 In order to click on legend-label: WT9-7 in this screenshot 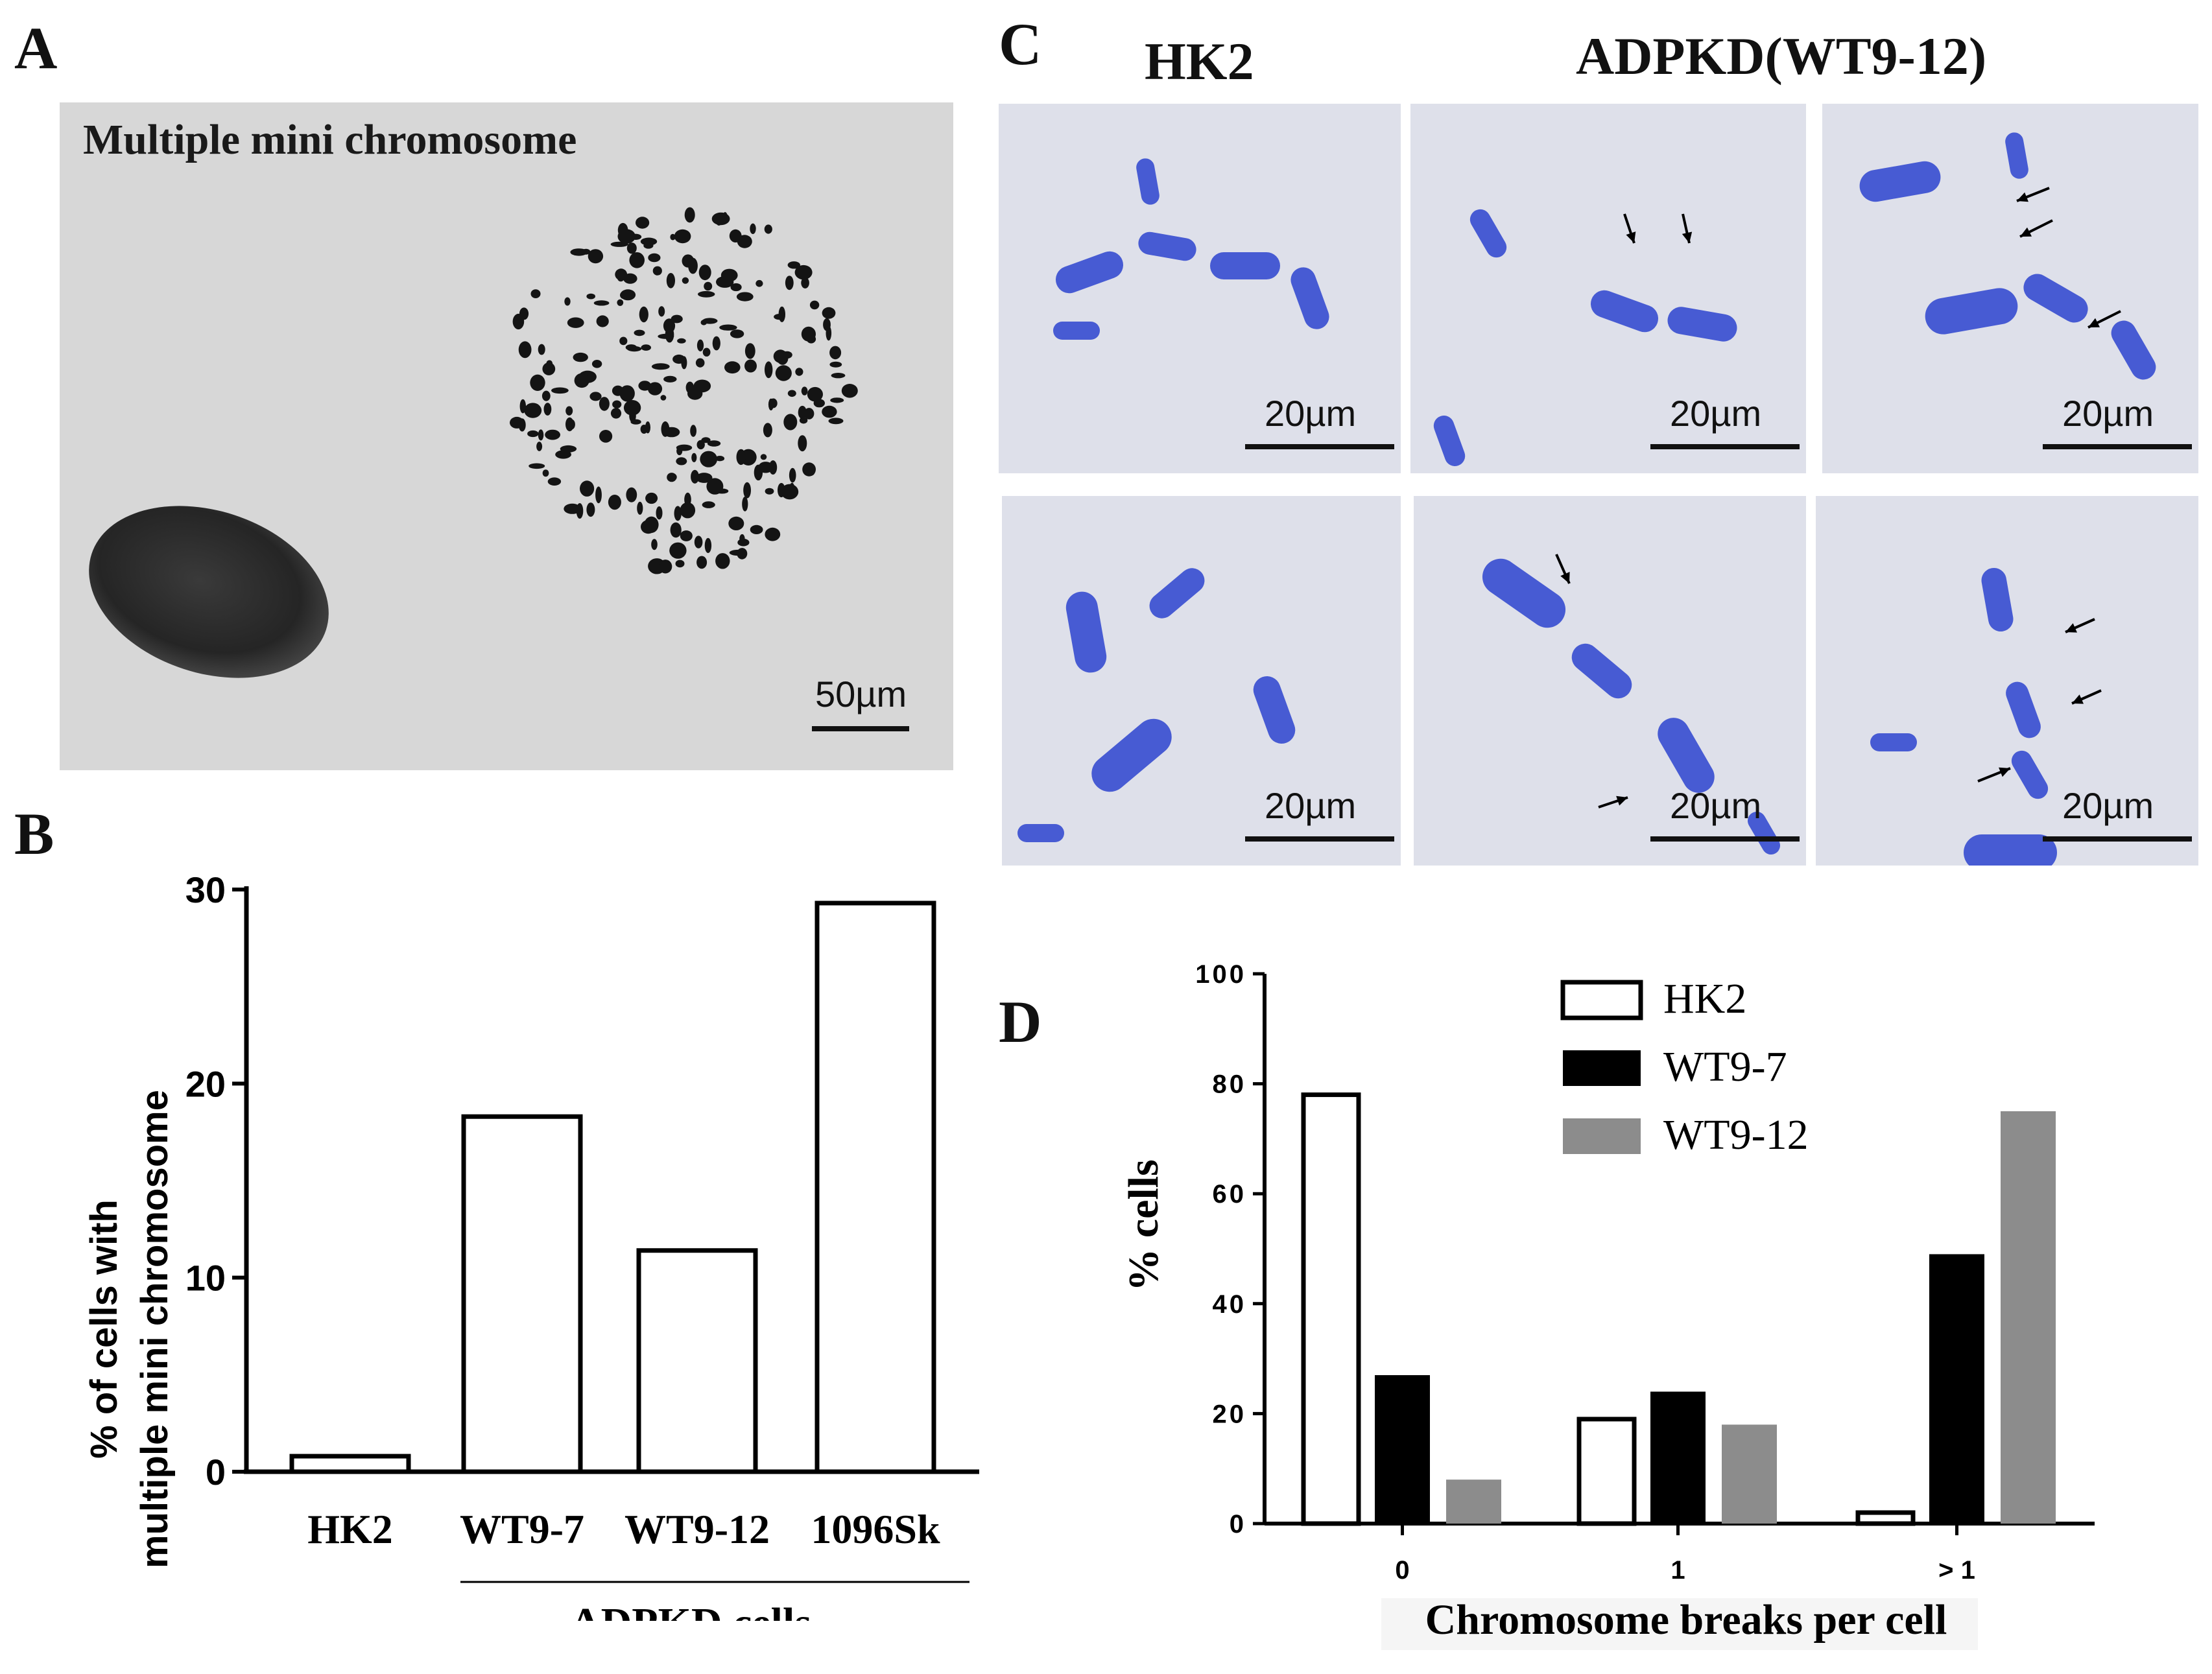, I will do `click(1725, 1066)`.